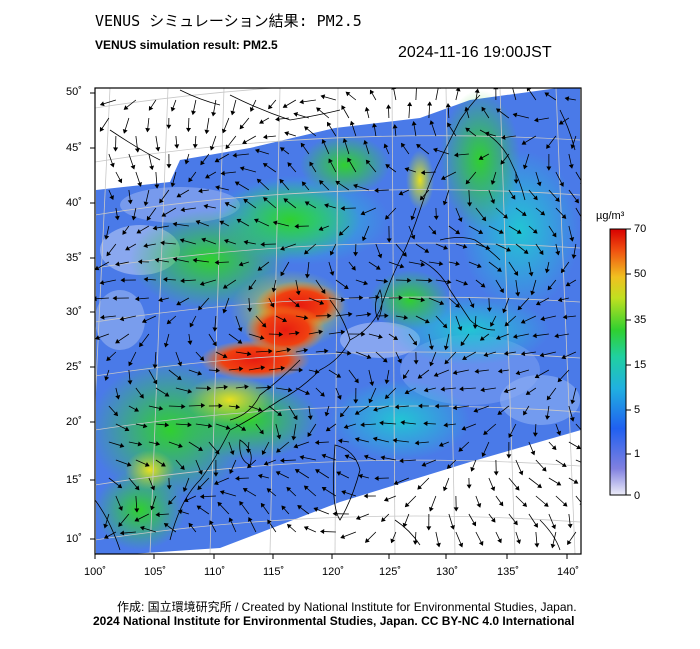  I want to click on lon-label-105: 105˚, so click(155, 572).